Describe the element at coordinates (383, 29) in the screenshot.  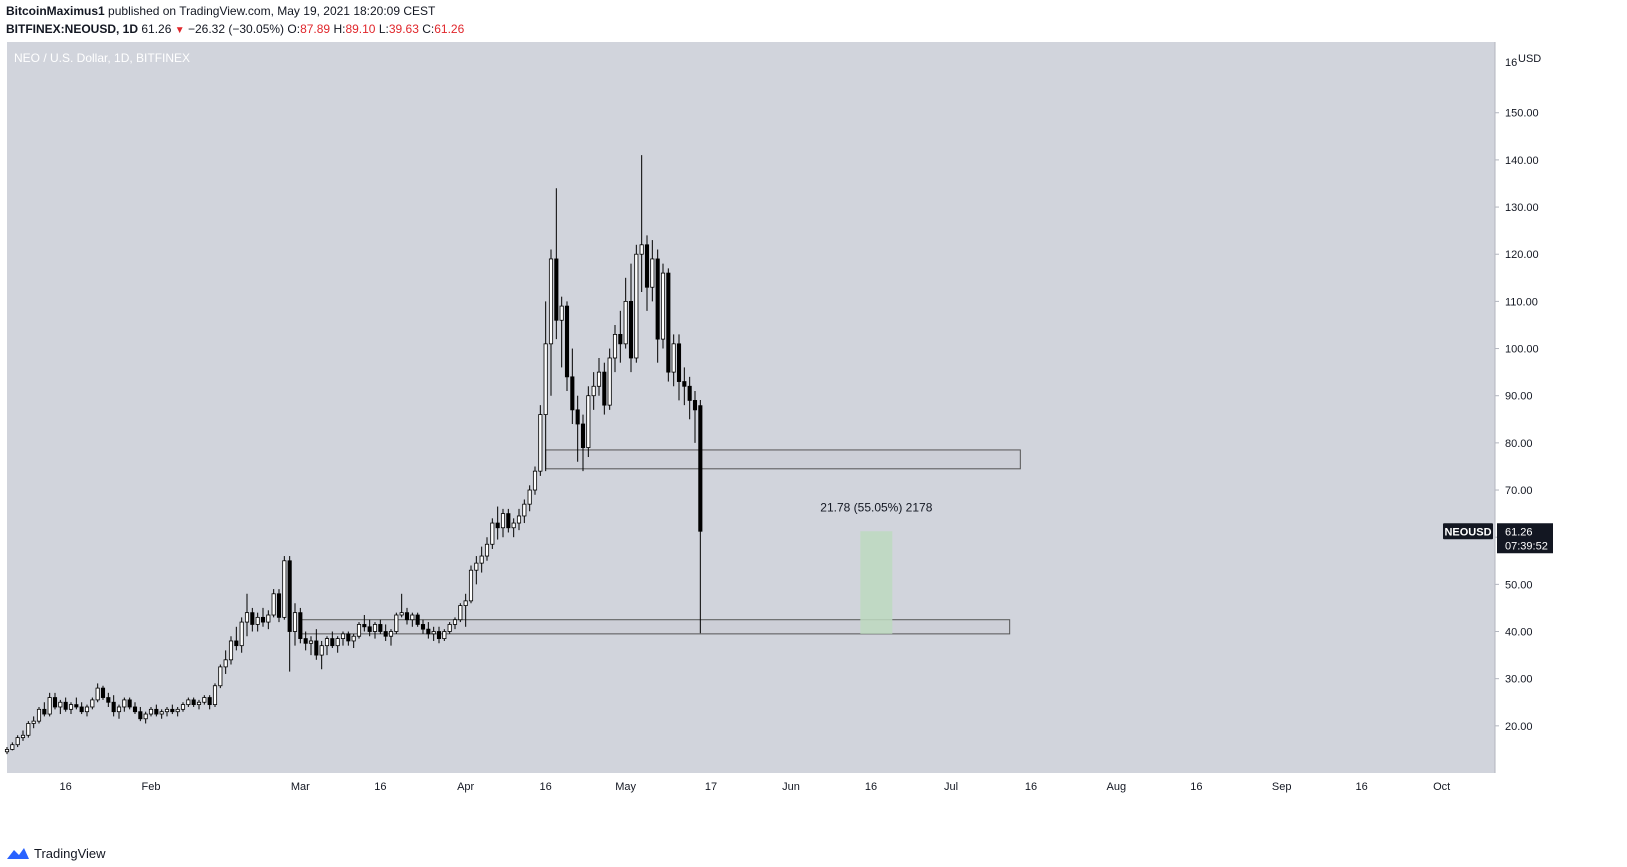
I see `low-label: L:` at that location.